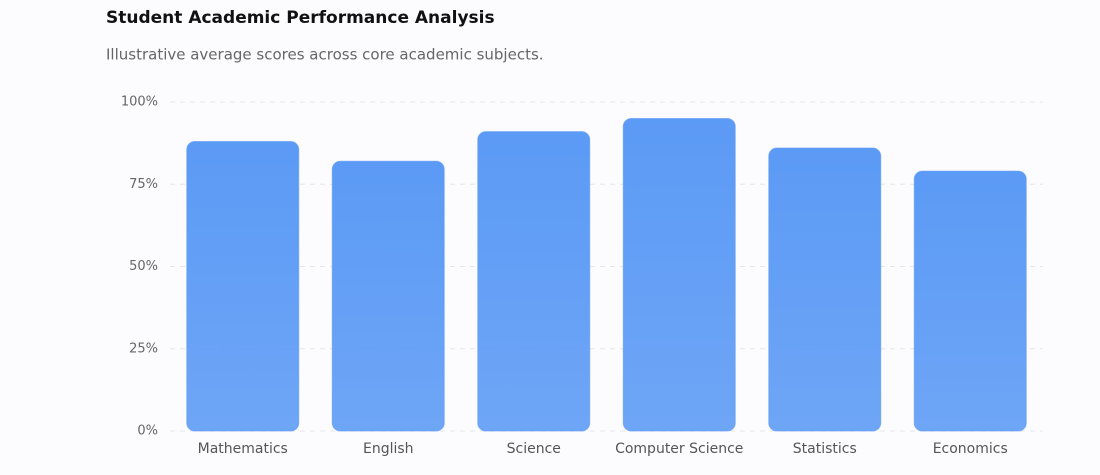 The height and width of the screenshot is (475, 1100). Describe the element at coordinates (147, 431) in the screenshot. I see `y-tick-label: 0%` at that location.